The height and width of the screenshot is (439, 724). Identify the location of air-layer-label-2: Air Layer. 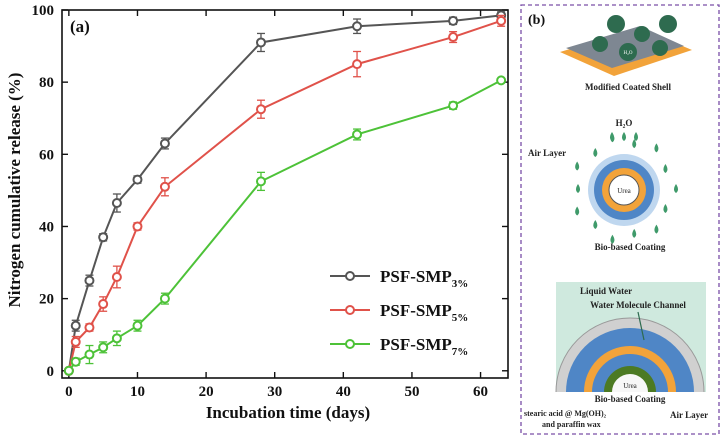
(689, 415).